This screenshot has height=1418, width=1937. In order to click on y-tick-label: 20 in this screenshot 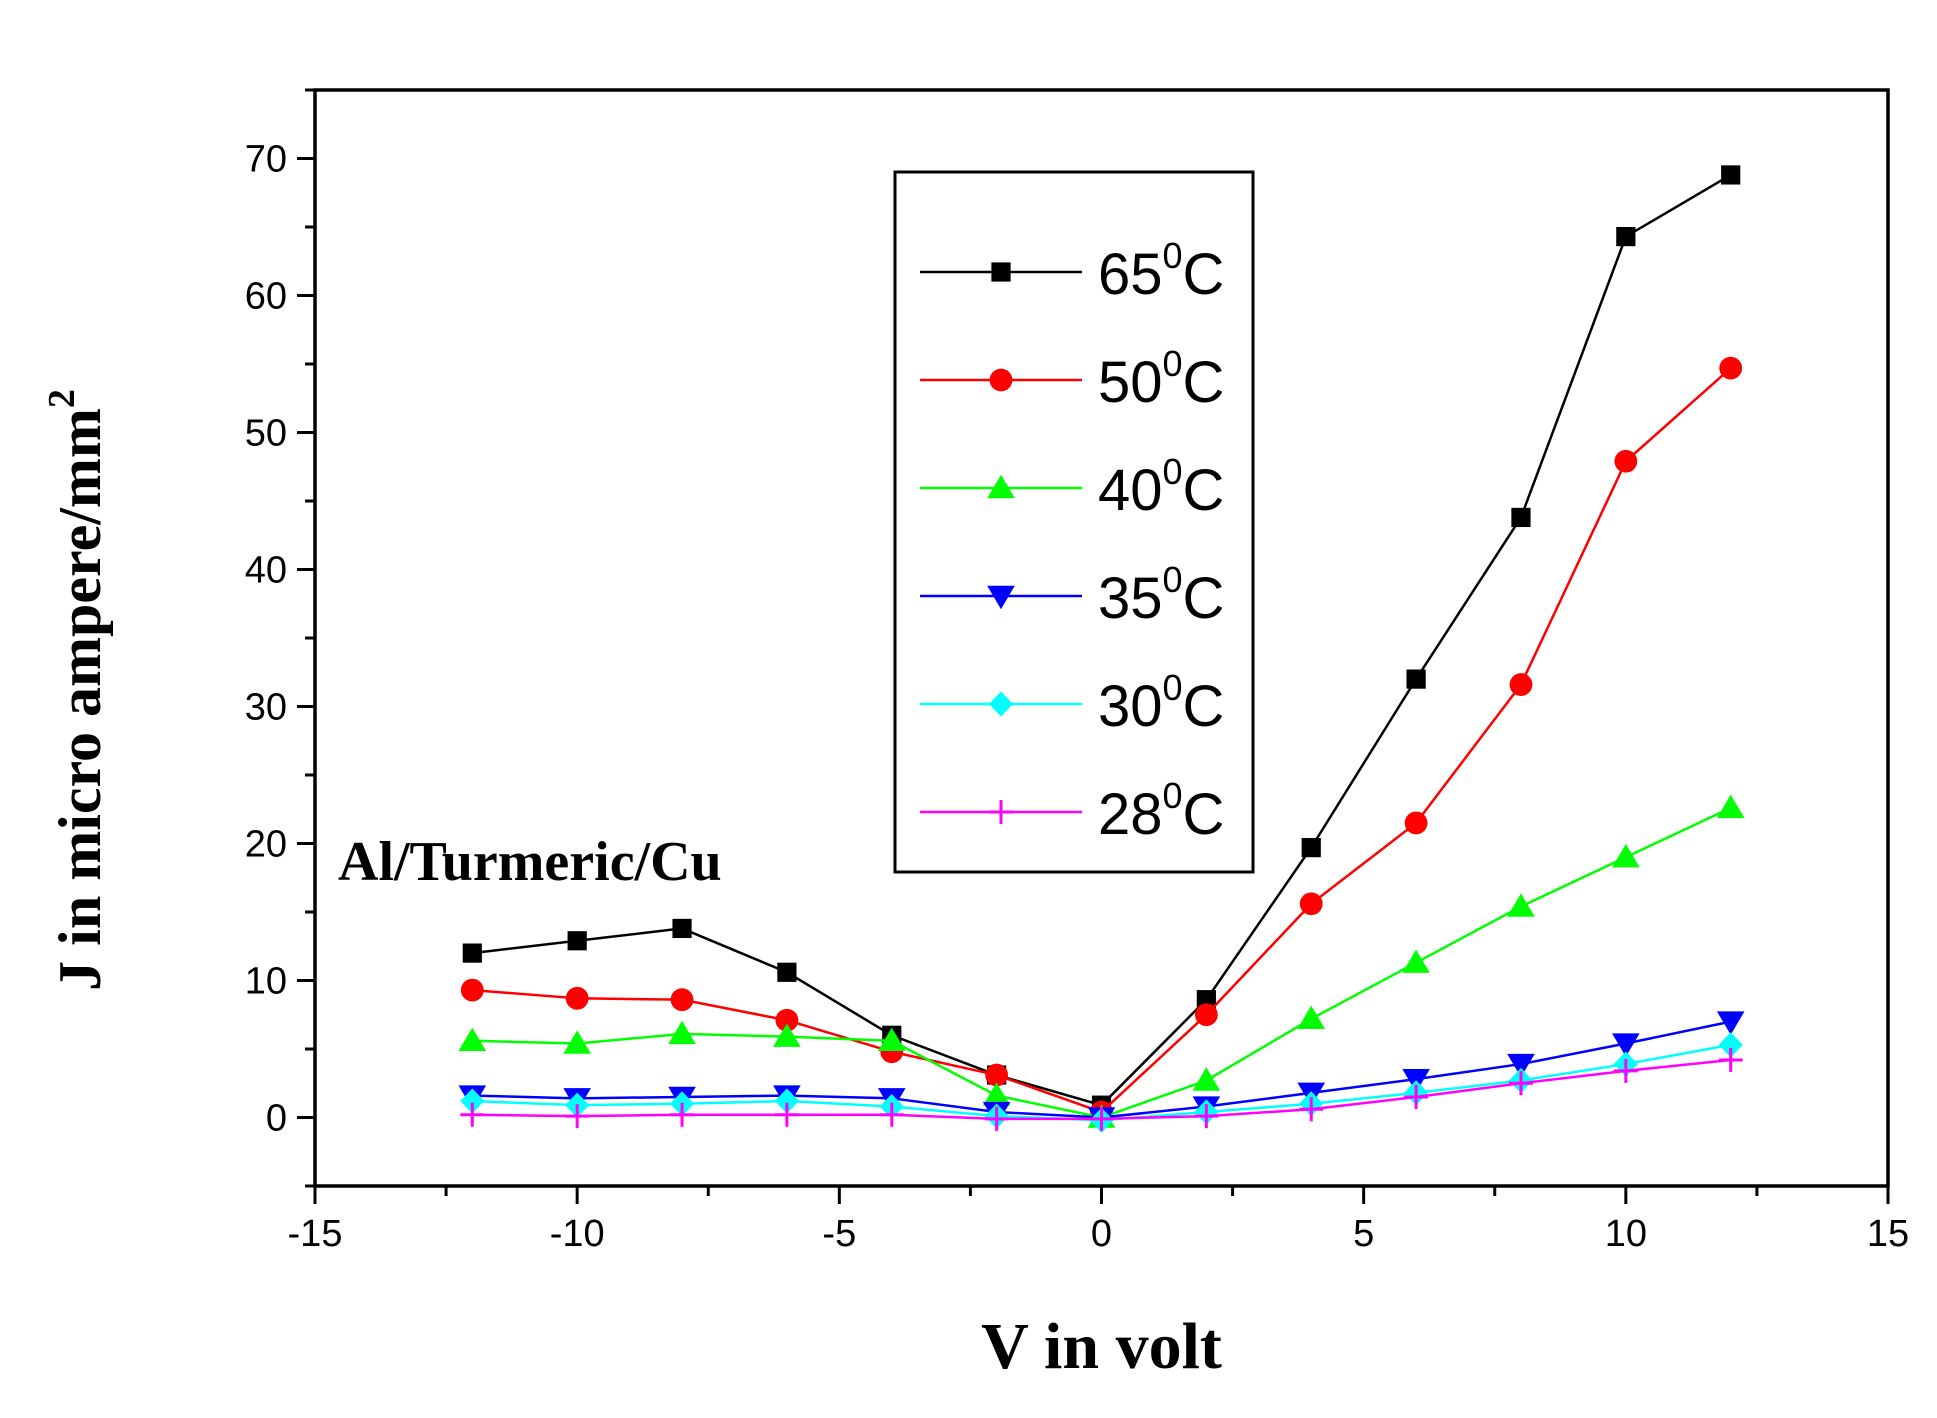, I will do `click(266, 845)`.